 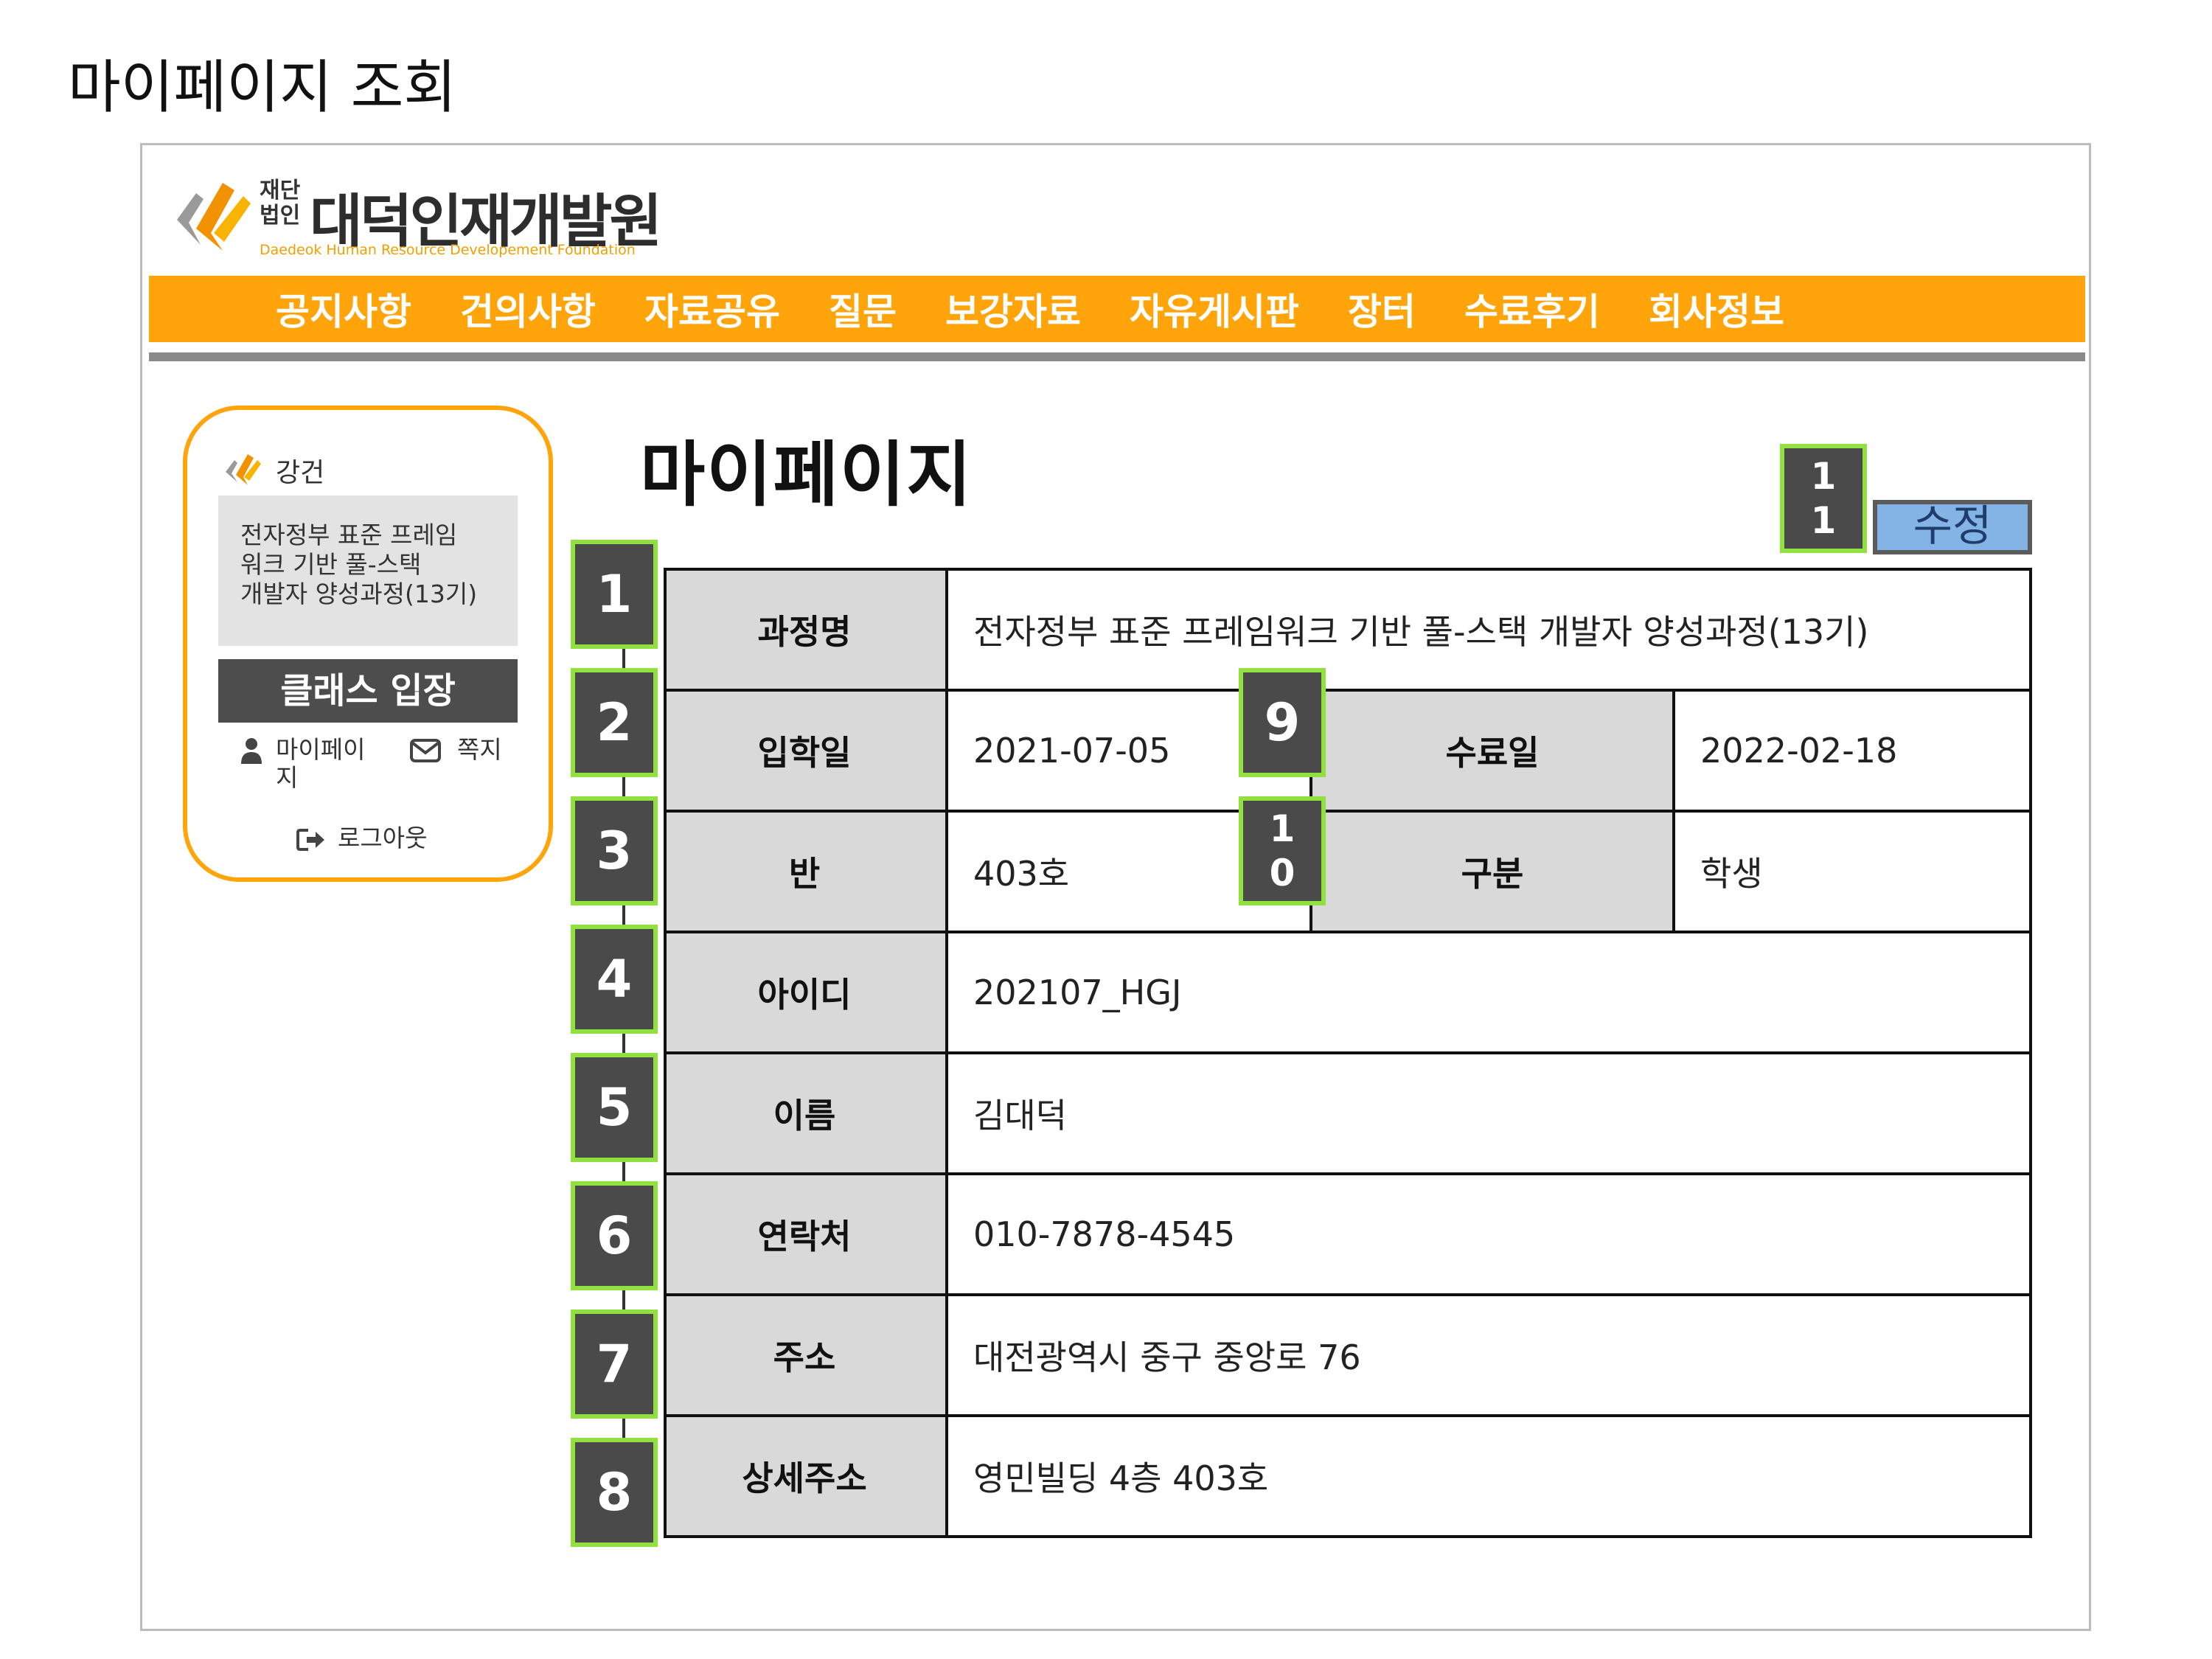 I want to click on row-phone: 연락처 010-7878-4545, so click(x=1348, y=1232).